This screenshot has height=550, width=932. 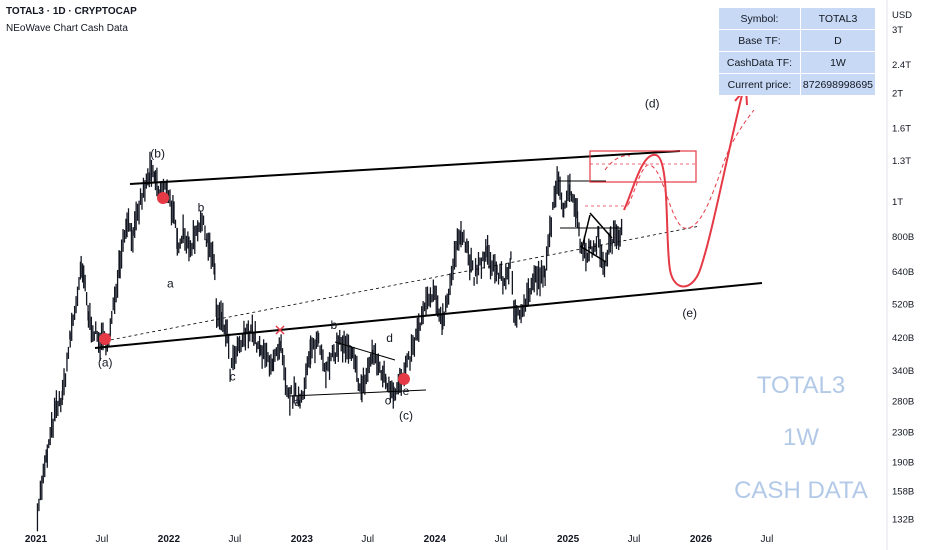 What do you see at coordinates (903, 519) in the screenshot?
I see `y-tick-label: 132B` at bounding box center [903, 519].